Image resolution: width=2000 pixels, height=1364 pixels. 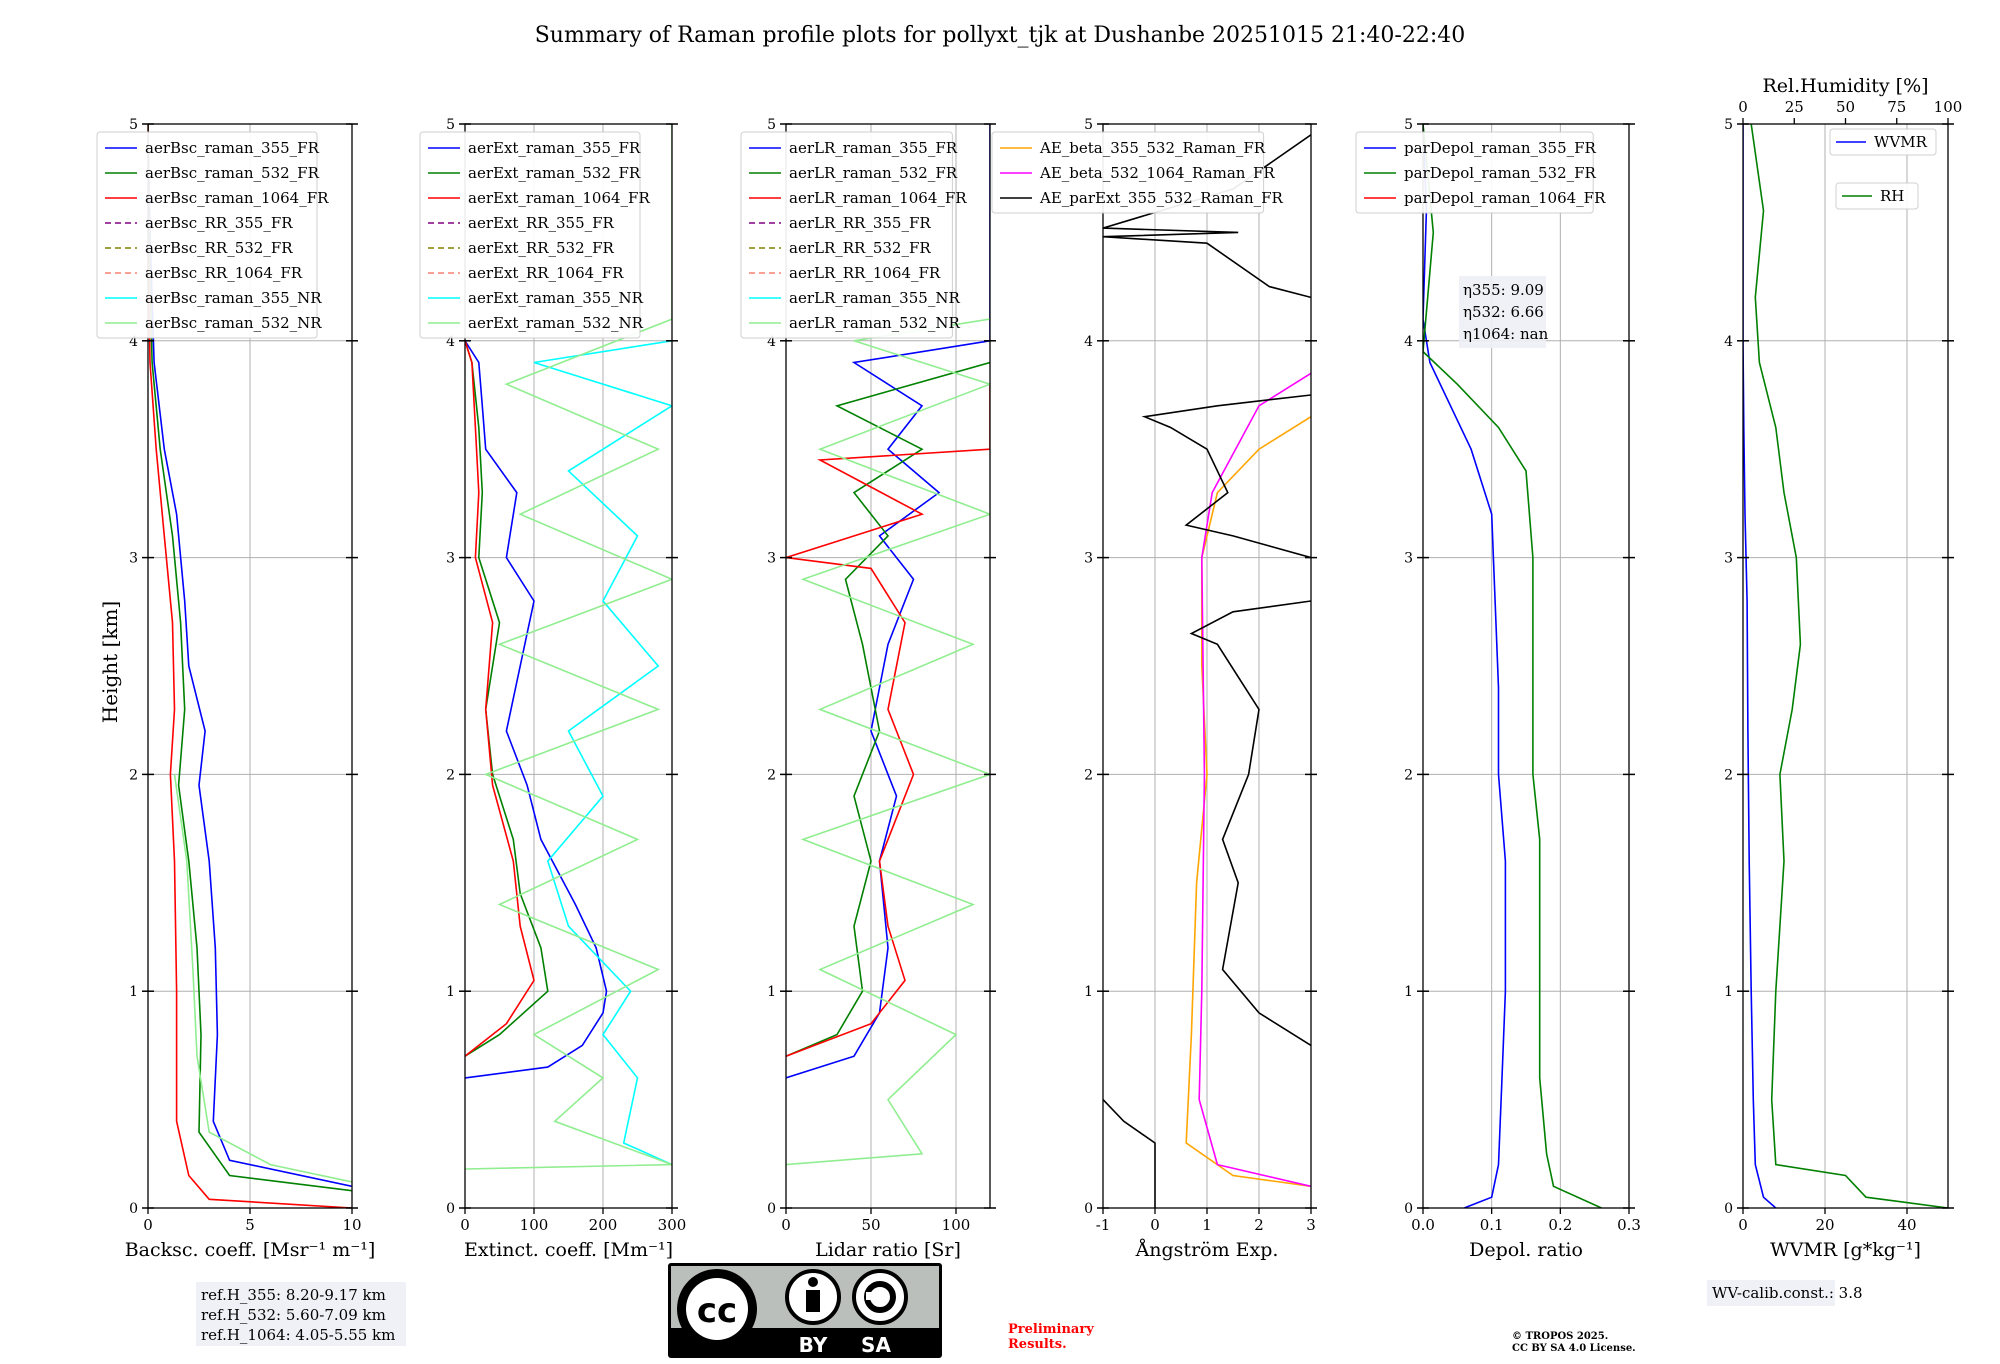 What do you see at coordinates (293, 1295) in the screenshot?
I see `ref-height-355: ref.H_355: 8.20-9.17 km` at bounding box center [293, 1295].